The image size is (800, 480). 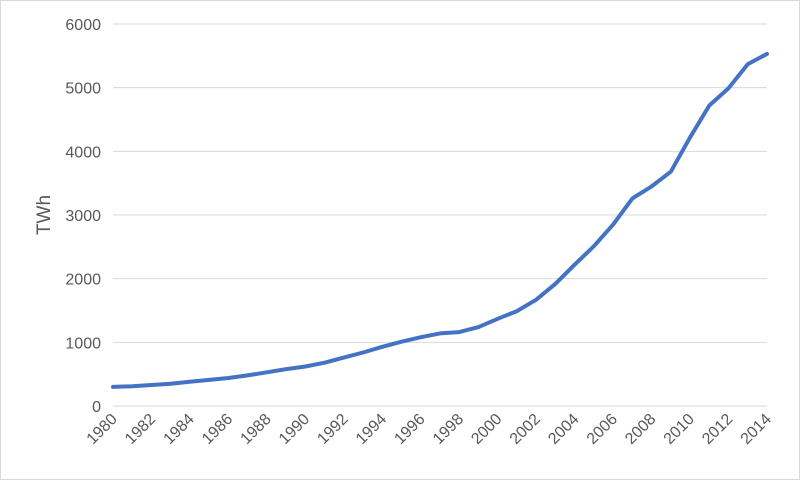 I want to click on y-tick-label: 5000, so click(x=83, y=89).